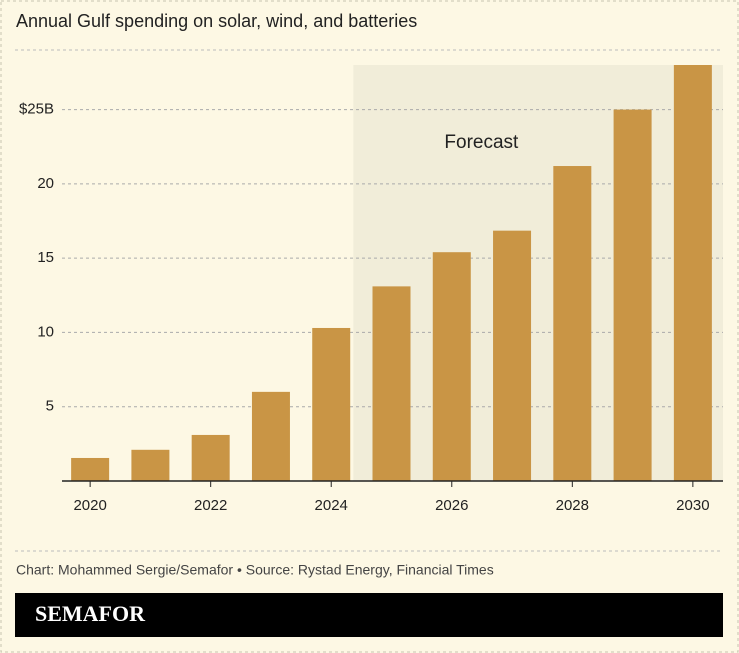  I want to click on x-tick-label: 2030, so click(692, 505).